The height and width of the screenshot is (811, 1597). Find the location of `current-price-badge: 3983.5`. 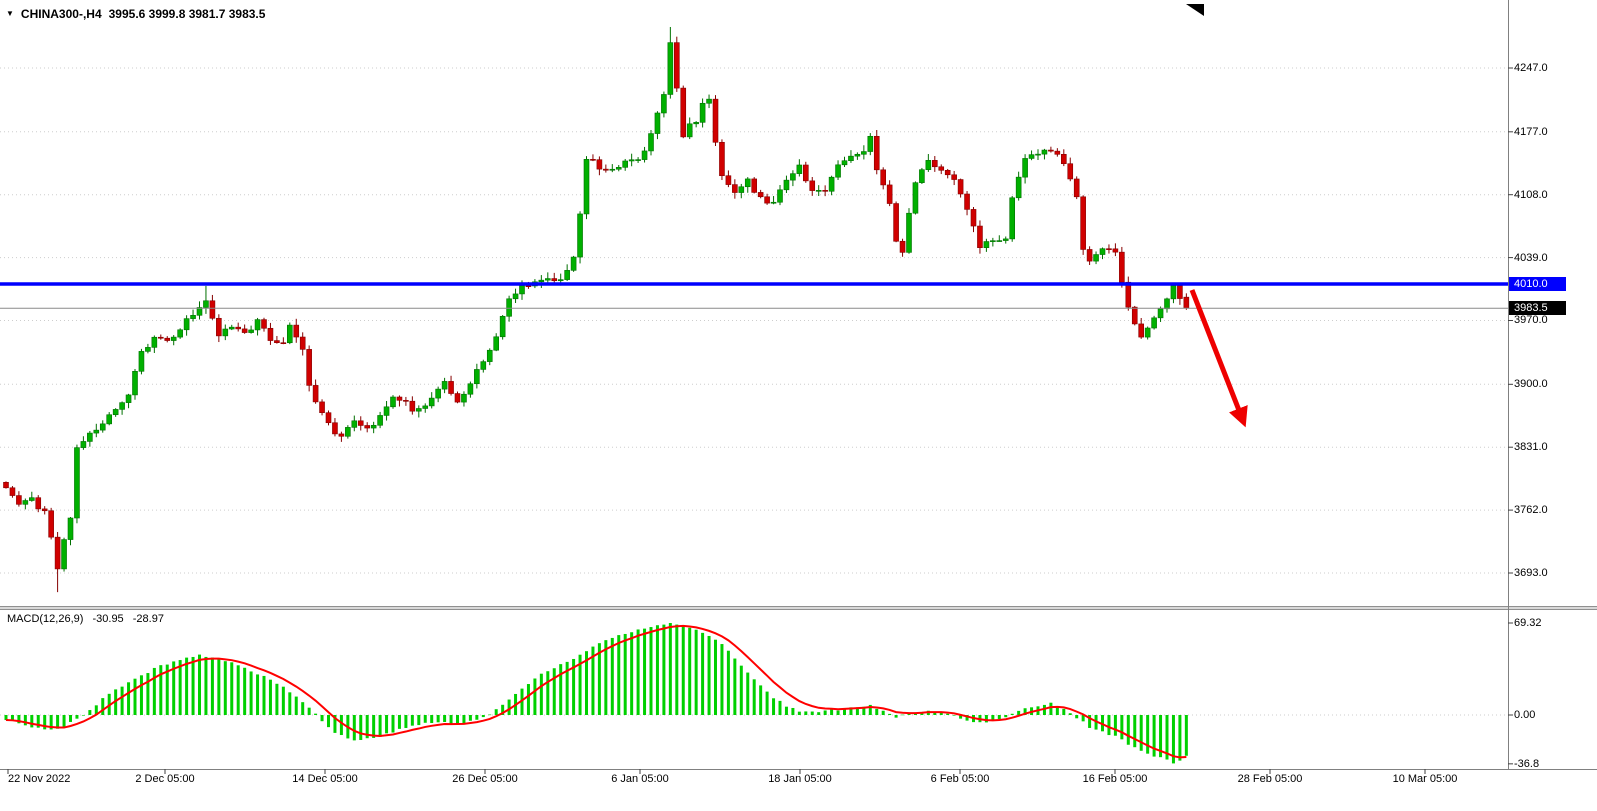

current-price-badge: 3983.5 is located at coordinates (1537, 308).